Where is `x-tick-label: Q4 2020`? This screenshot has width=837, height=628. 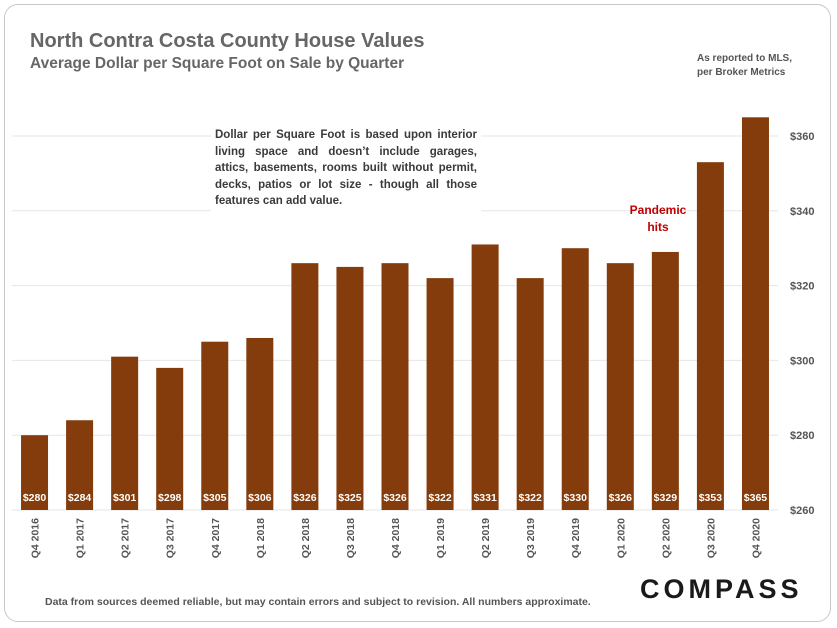
x-tick-label: Q4 2020 is located at coordinates (756, 538).